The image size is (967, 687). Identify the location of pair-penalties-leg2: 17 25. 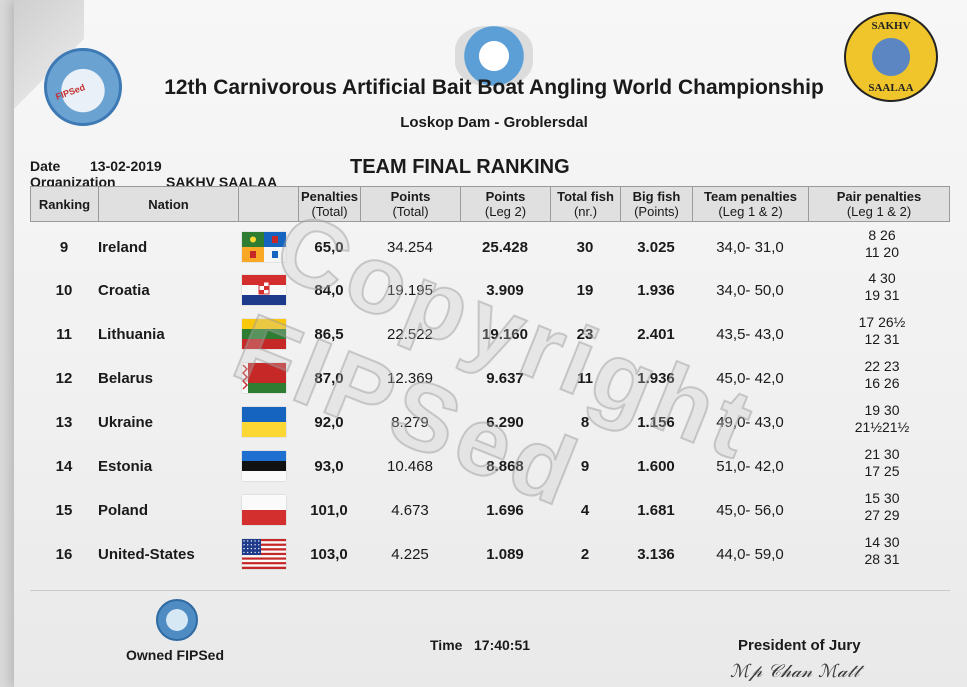
(882, 471).